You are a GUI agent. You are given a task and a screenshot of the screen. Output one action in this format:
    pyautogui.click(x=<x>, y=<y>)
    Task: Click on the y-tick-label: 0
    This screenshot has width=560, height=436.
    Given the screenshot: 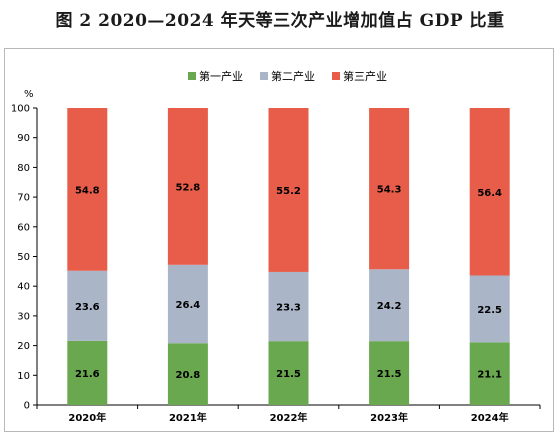 What is the action you would take?
    pyautogui.click(x=27, y=406)
    